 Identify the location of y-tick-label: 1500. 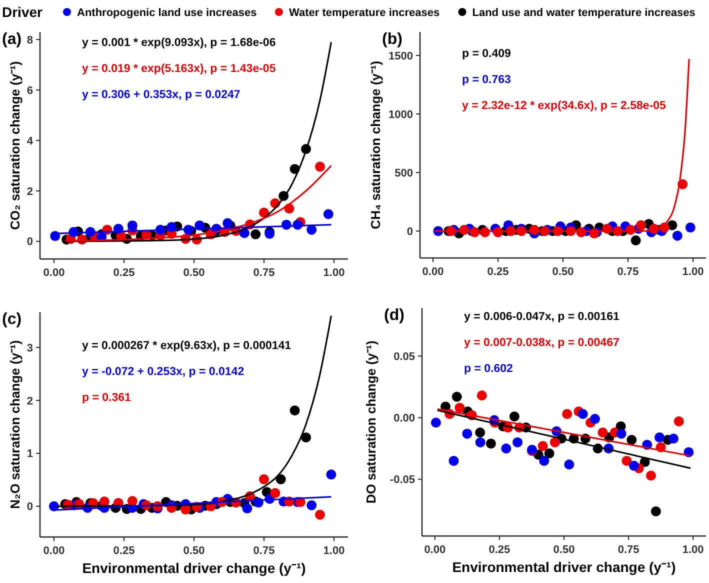
(400, 56).